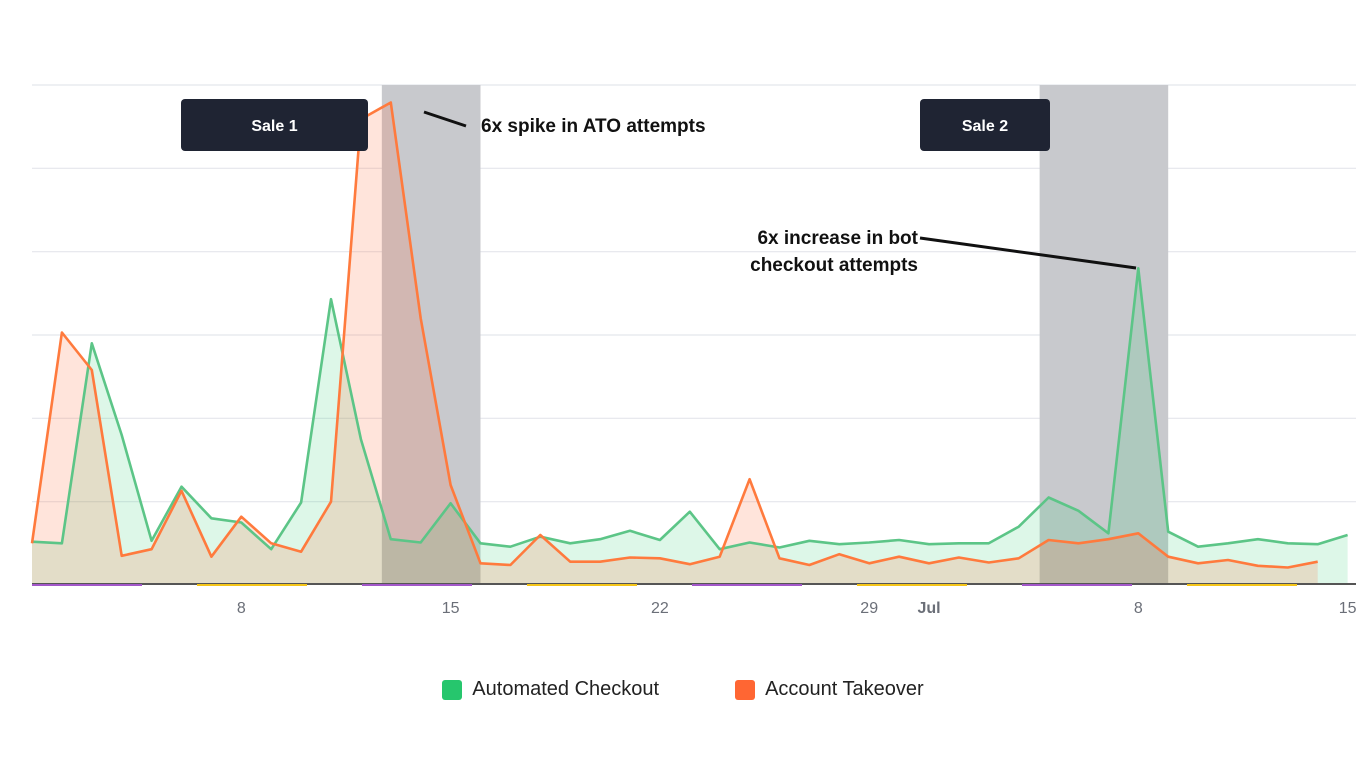 The width and height of the screenshot is (1366, 768). I want to click on legend-label-account-takeover: Account Takeover, so click(844, 689).